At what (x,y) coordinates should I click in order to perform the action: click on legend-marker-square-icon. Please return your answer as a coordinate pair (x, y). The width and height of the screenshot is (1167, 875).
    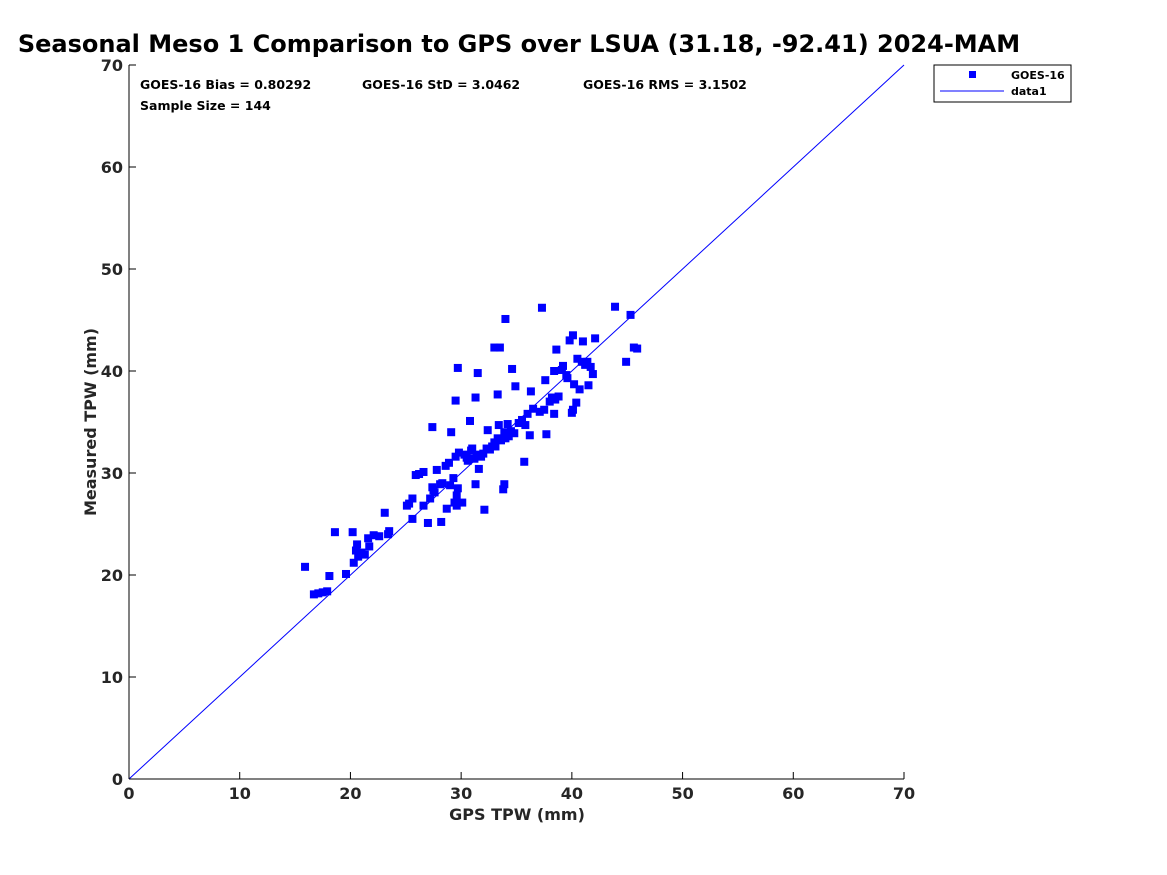
    Looking at the image, I should click on (972, 74).